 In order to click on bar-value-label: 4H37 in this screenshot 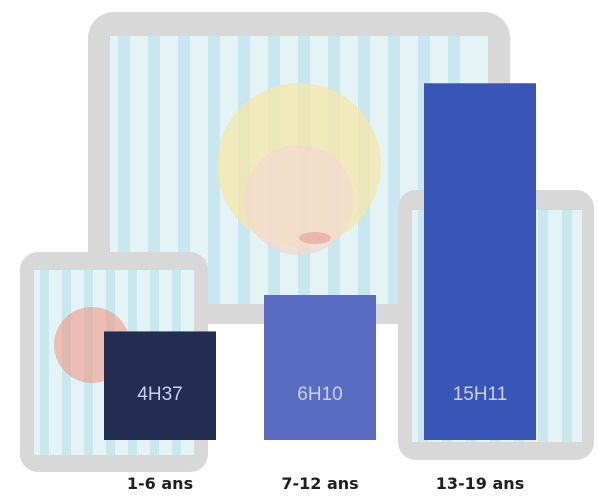, I will do `click(159, 394)`.